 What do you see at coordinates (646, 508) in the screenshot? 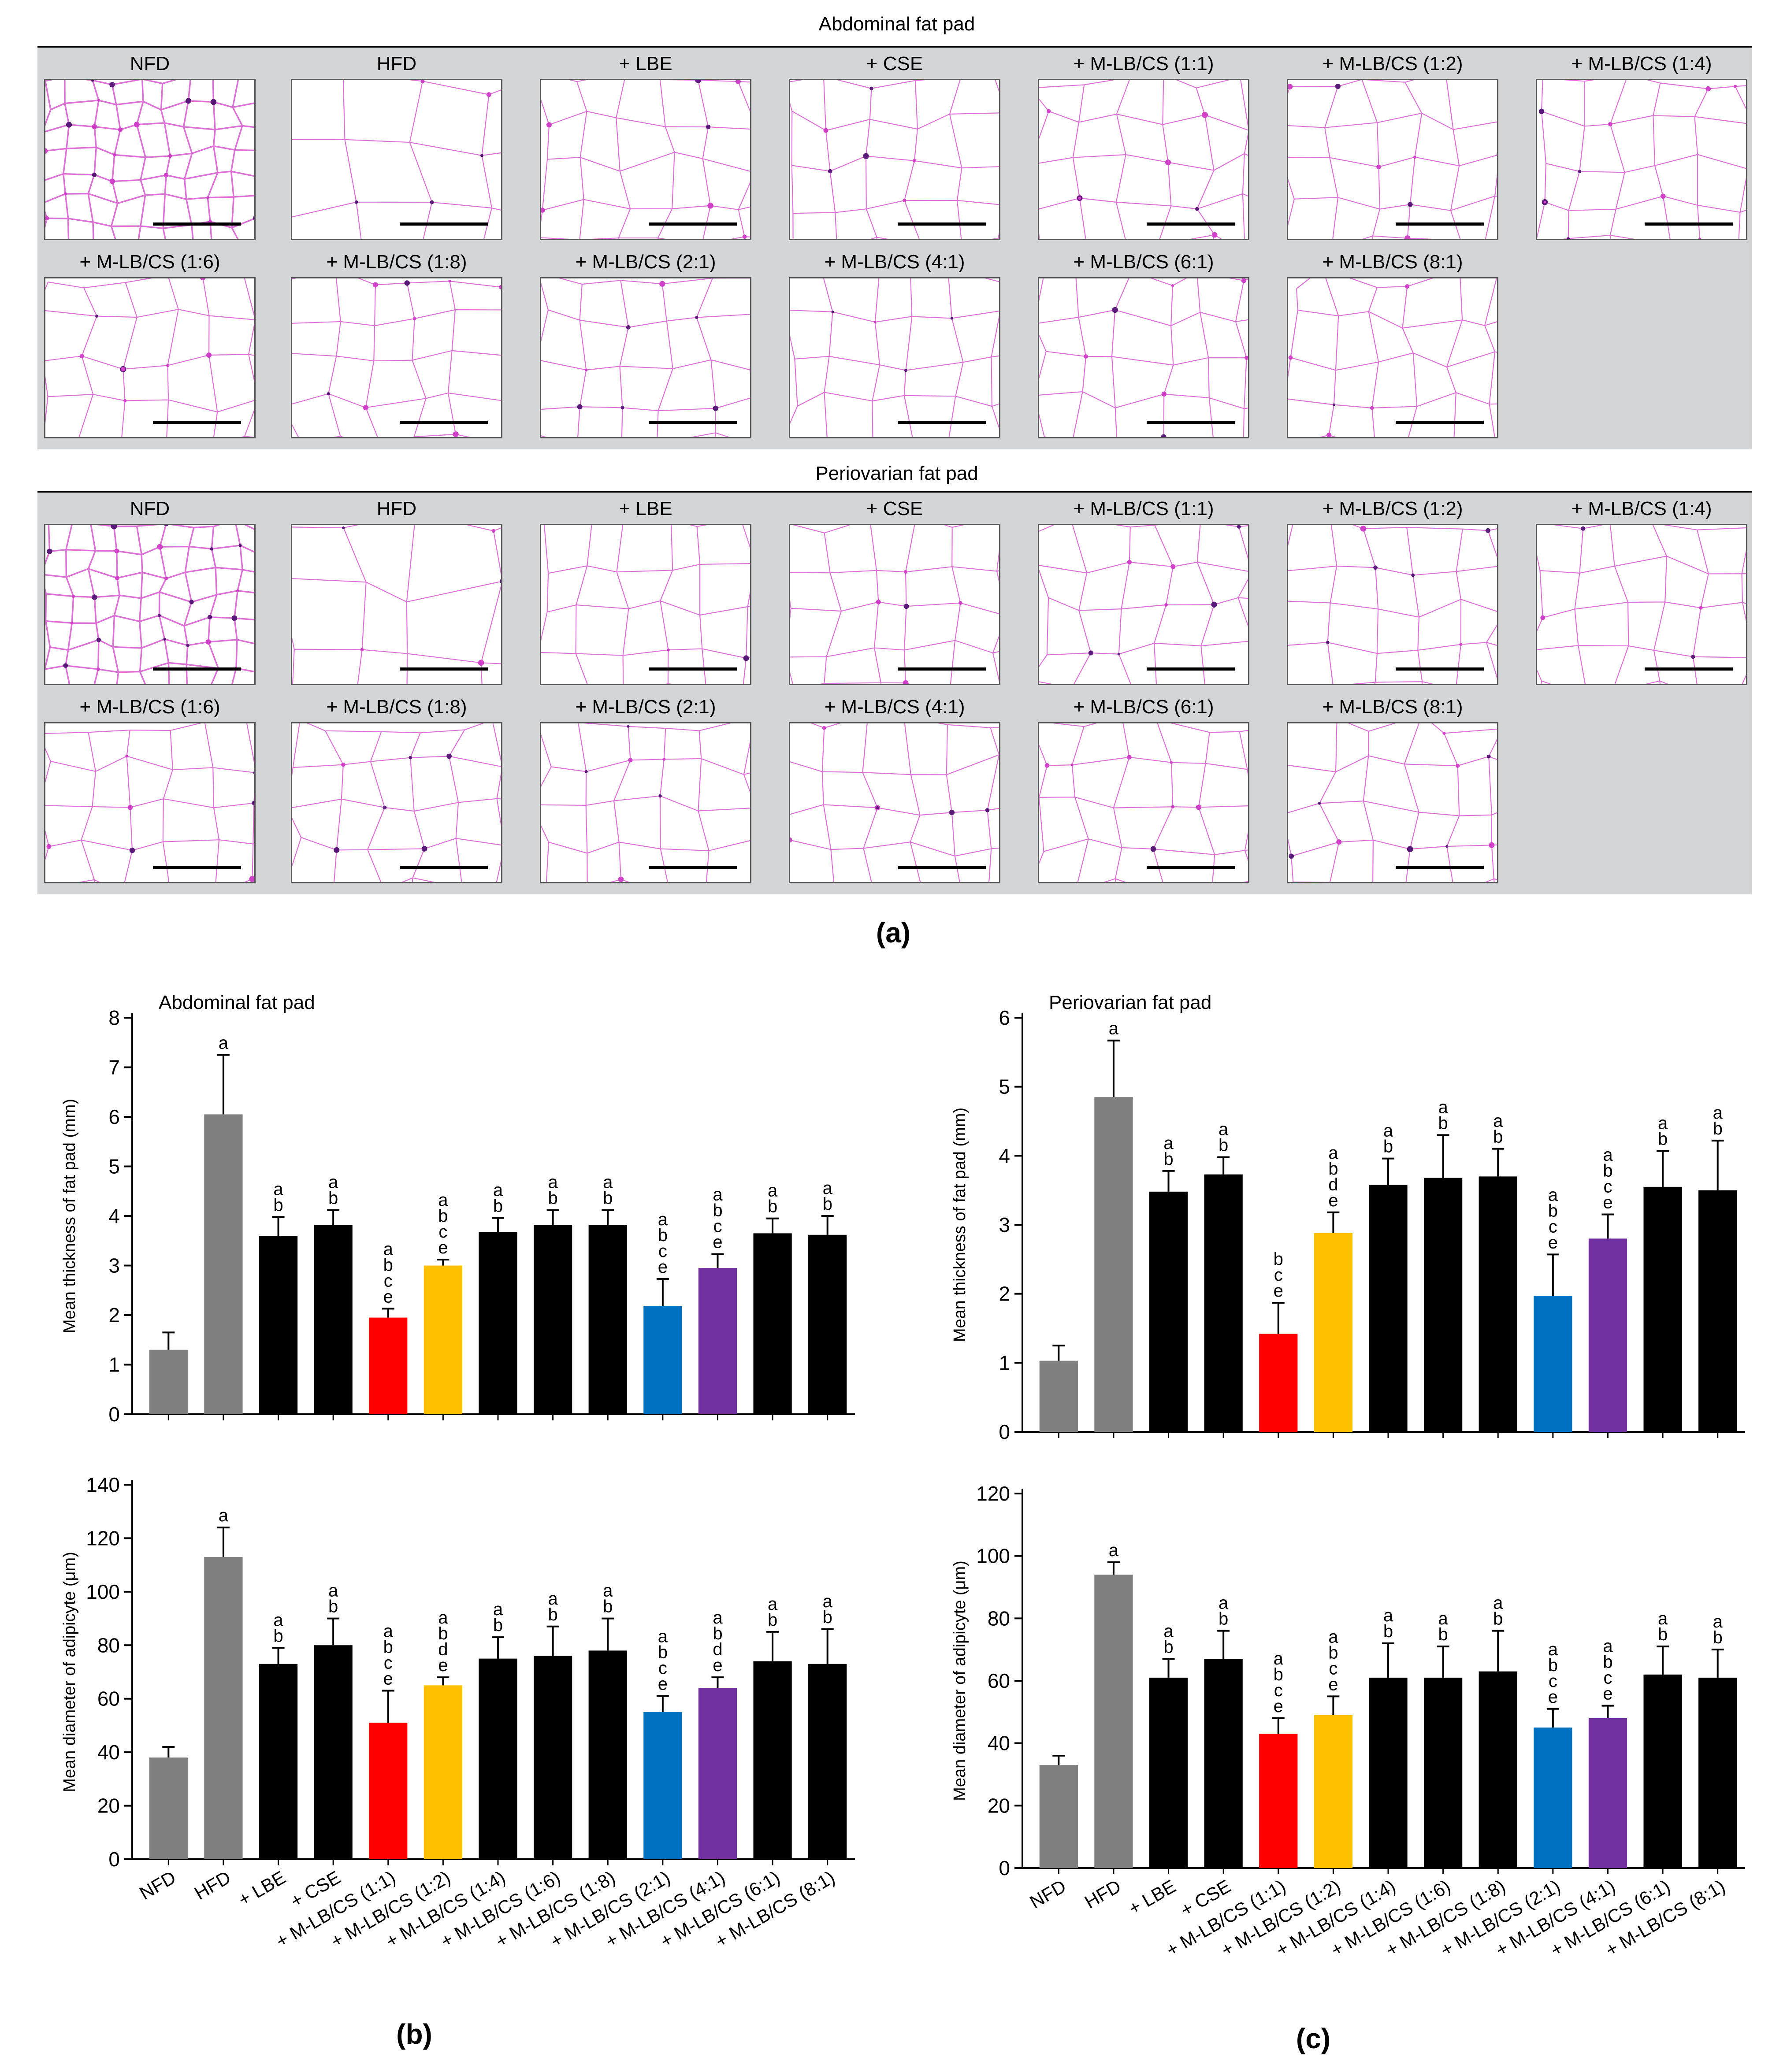
I see `histology-label: + LBE` at bounding box center [646, 508].